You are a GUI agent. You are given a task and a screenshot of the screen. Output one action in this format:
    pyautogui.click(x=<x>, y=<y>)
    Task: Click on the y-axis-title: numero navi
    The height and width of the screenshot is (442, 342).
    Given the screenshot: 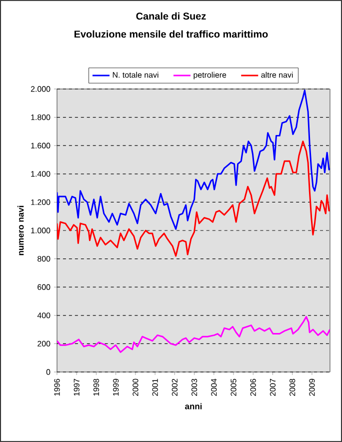 What is the action you would take?
    pyautogui.click(x=20, y=231)
    